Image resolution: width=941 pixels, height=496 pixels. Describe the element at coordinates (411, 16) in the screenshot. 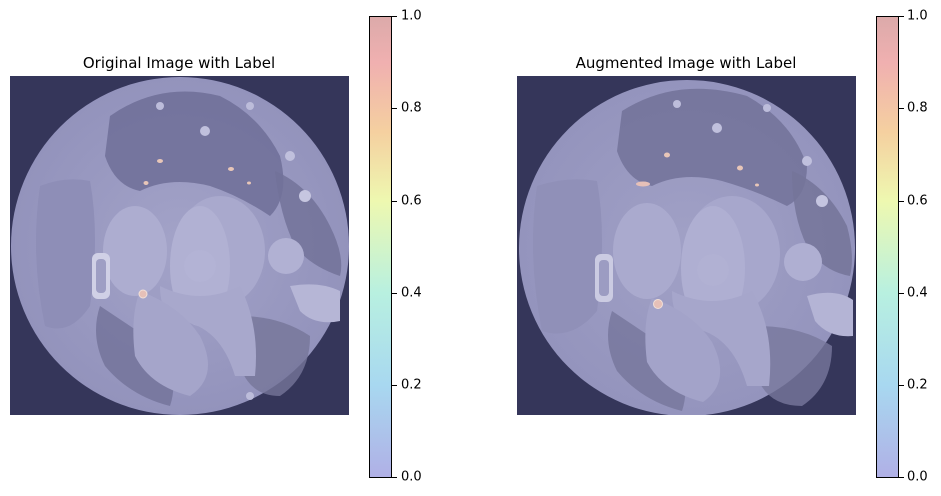

I see `left-colorbar-tick-label: 1.0` at that location.